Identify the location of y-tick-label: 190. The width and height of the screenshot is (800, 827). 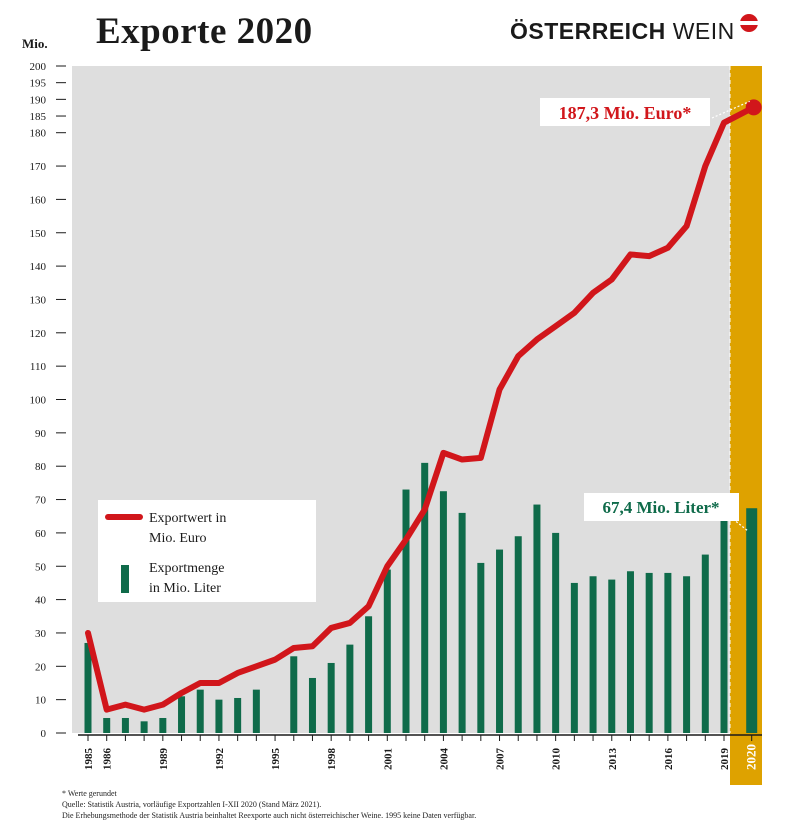
(38, 100).